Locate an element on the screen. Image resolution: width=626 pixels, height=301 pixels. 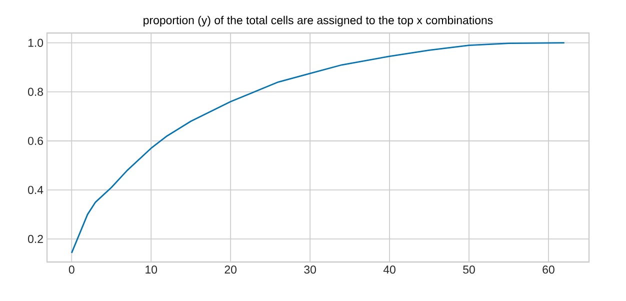
y-tick-label: 0.2 is located at coordinates (35, 239).